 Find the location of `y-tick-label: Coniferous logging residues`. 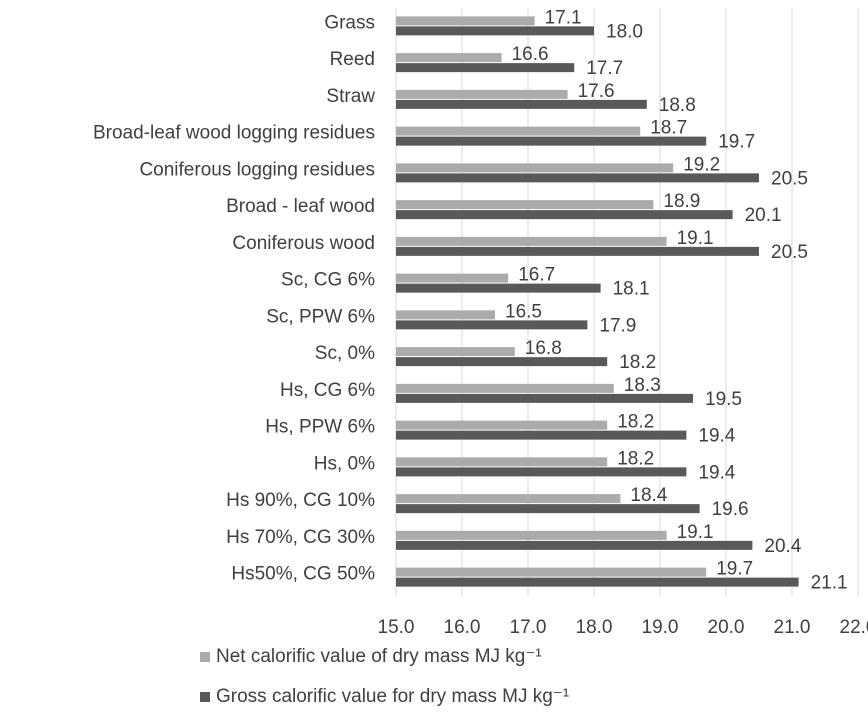

y-tick-label: Coniferous logging residues is located at coordinates (257, 169).